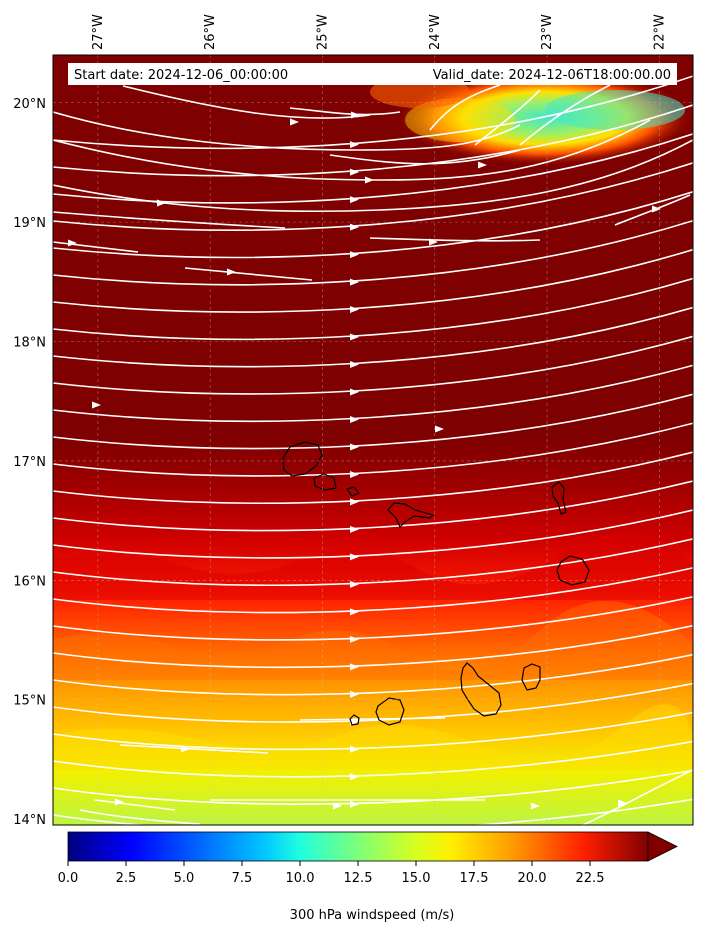 Image resolution: width=703 pixels, height=935 pixels. I want to click on coastlines, so click(436, 583).